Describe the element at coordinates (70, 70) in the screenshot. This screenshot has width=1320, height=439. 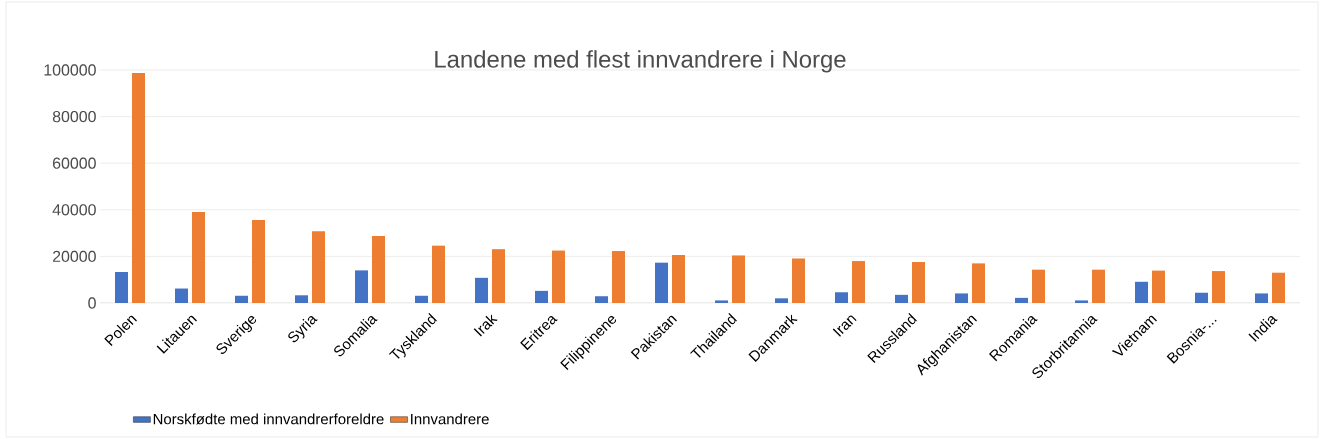
I see `y-tick-label: 100000` at that location.